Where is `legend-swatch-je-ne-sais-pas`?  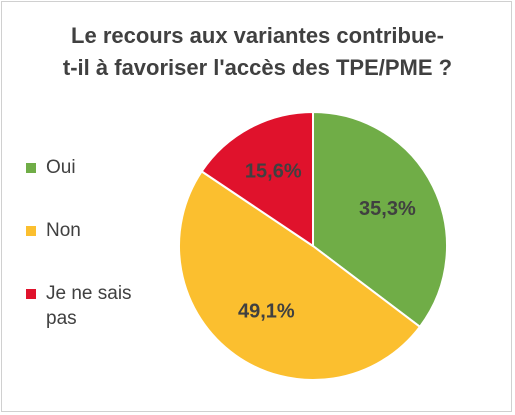 legend-swatch-je-ne-sais-pas is located at coordinates (31, 294).